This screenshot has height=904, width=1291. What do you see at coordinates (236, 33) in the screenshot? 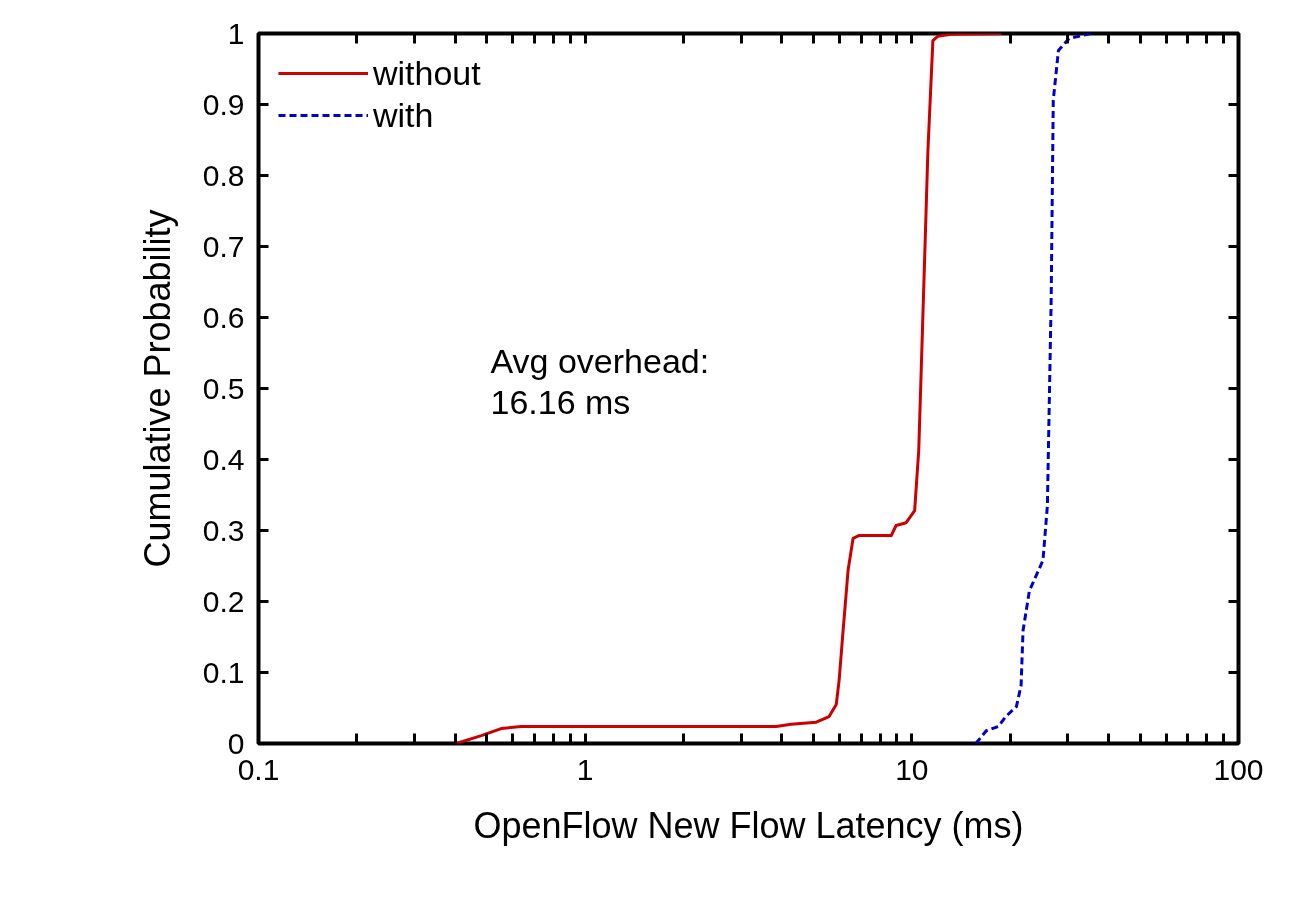
I see `y-tick-label: 1` at bounding box center [236, 33].